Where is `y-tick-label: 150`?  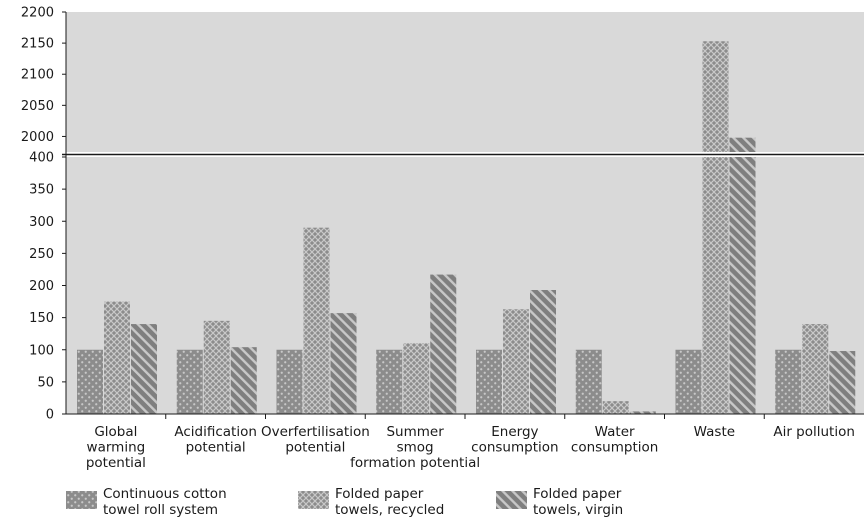 y-tick-label: 150 is located at coordinates (41, 318).